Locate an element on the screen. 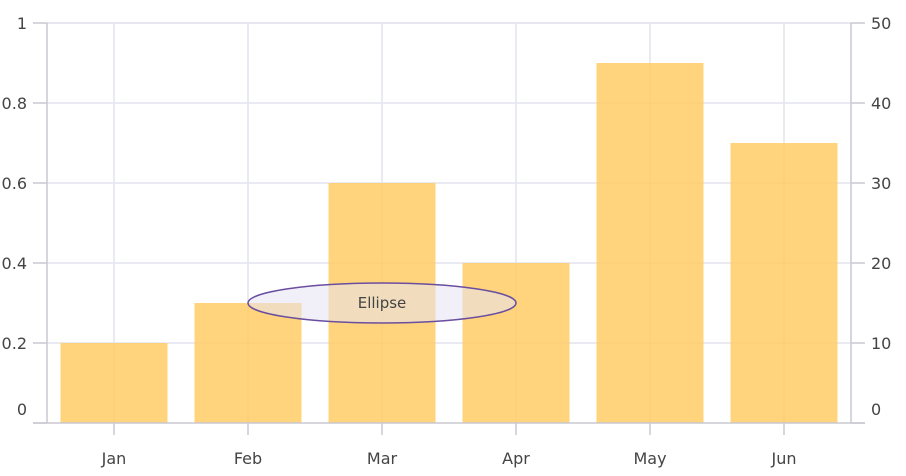 This screenshot has width=906, height=476. x-tick-label: May is located at coordinates (649, 458).